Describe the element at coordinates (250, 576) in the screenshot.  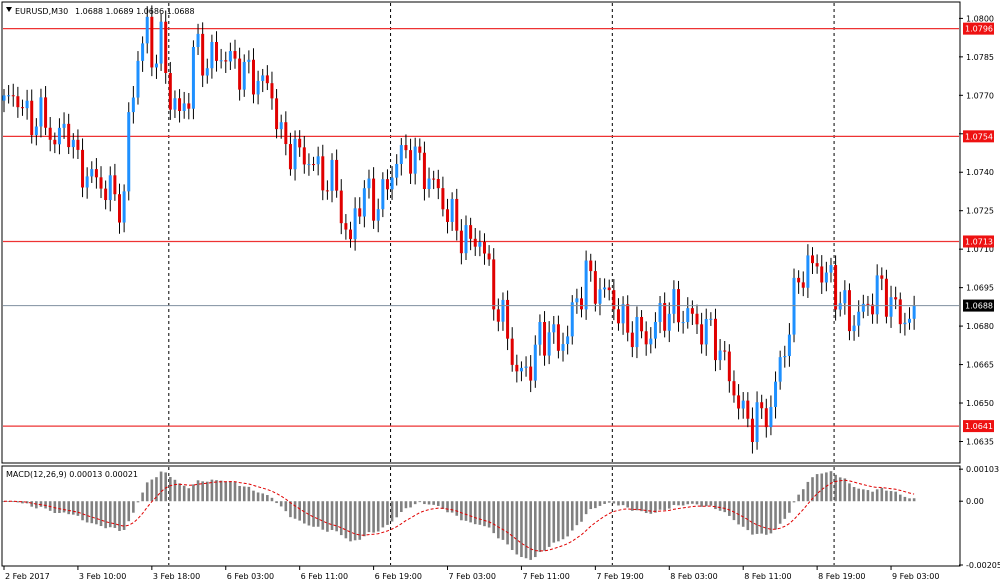
I see `time-tick-label: 6 Feb 03:00` at that location.